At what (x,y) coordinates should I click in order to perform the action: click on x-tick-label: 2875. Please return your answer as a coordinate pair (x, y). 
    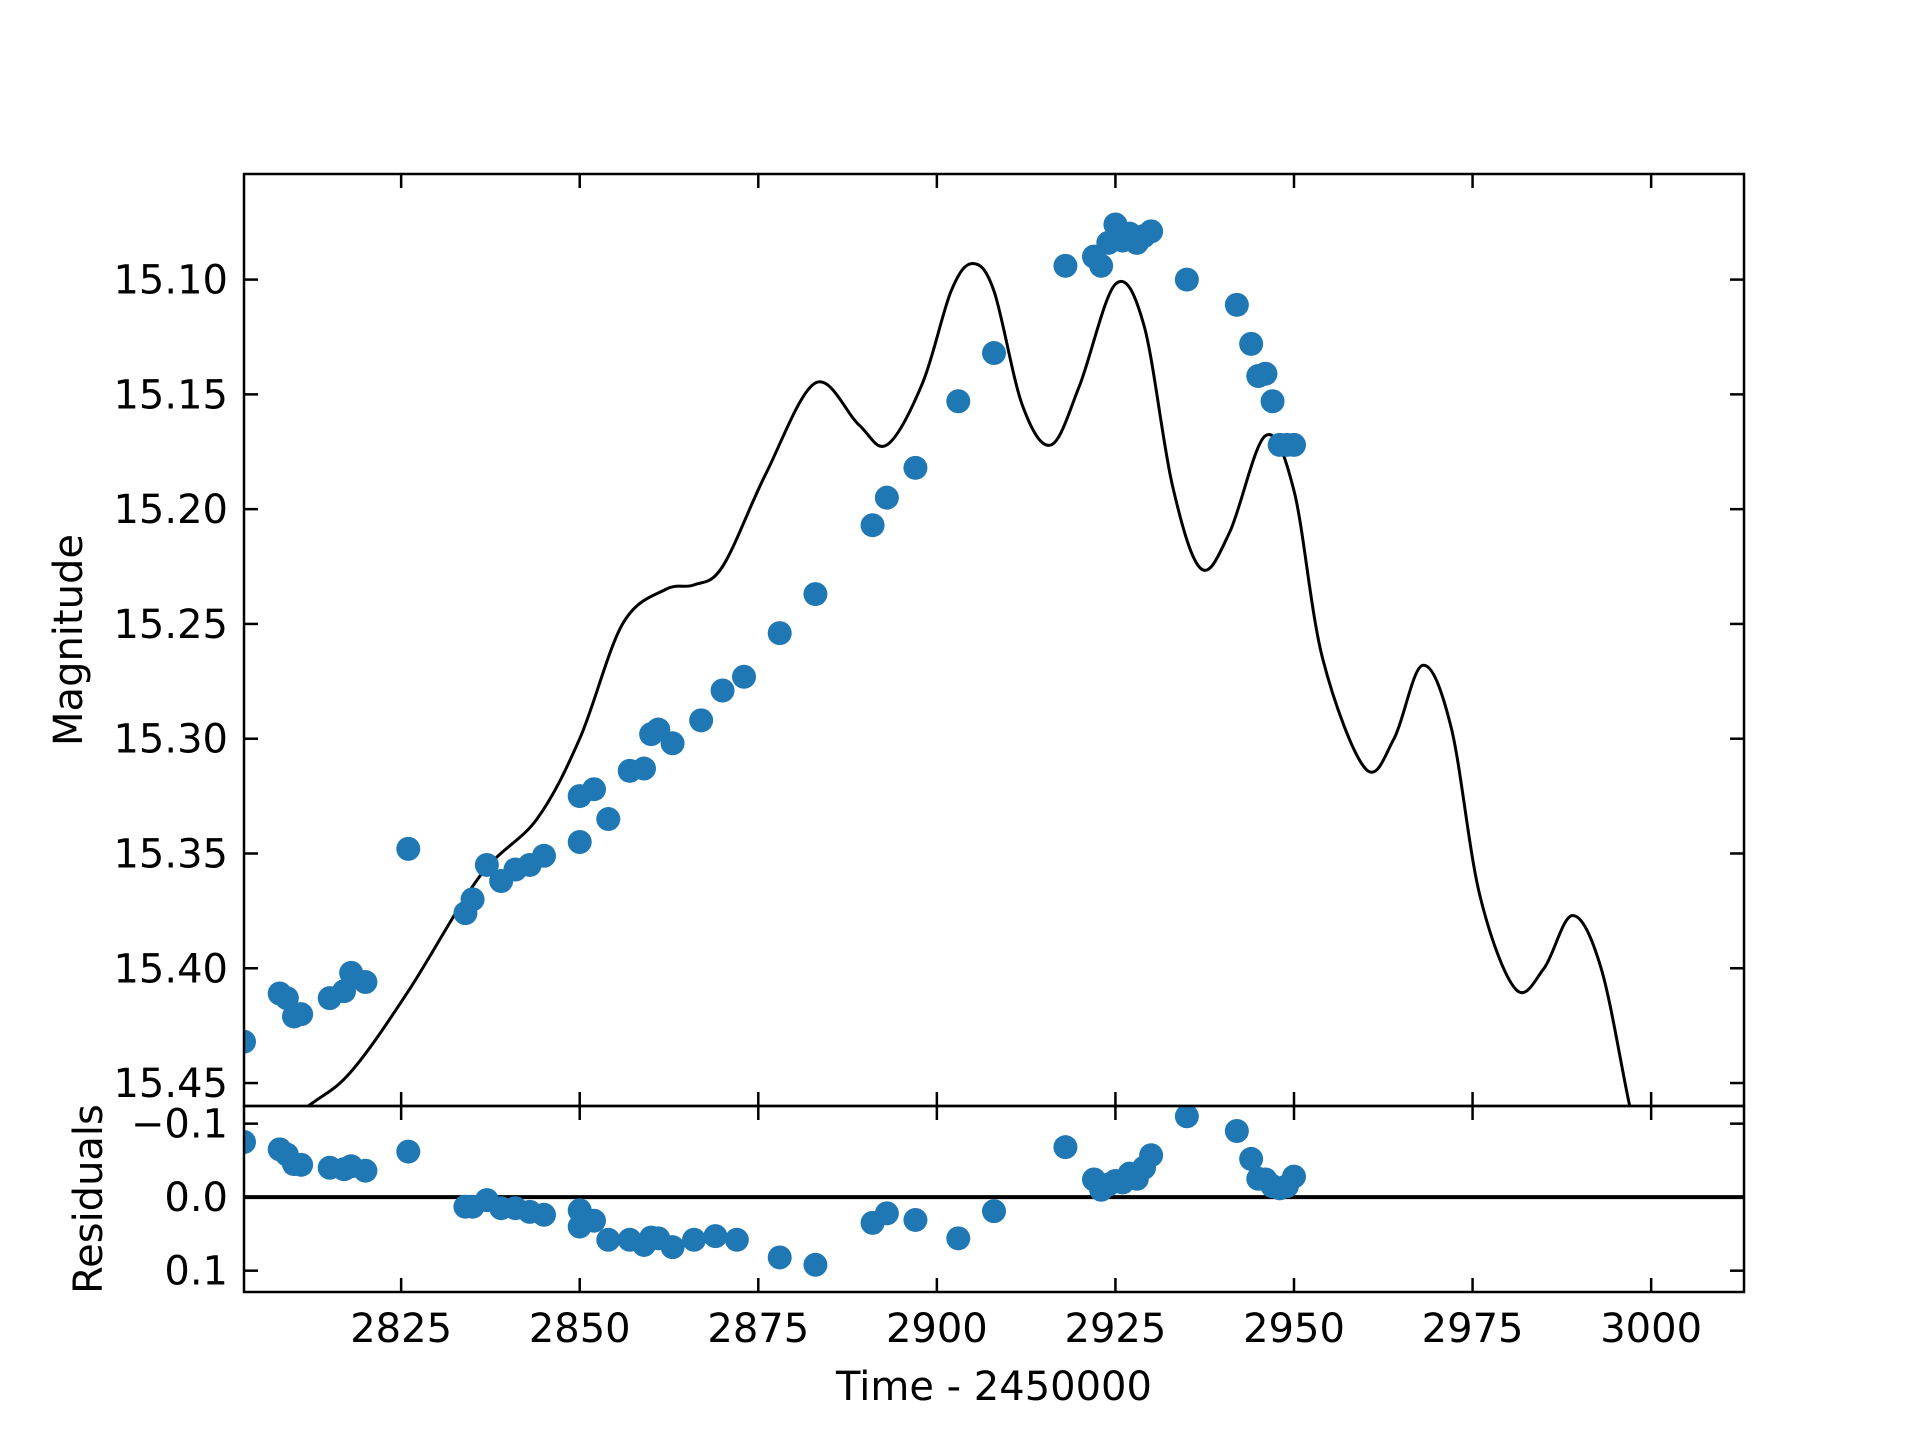
    Looking at the image, I should click on (758, 1329).